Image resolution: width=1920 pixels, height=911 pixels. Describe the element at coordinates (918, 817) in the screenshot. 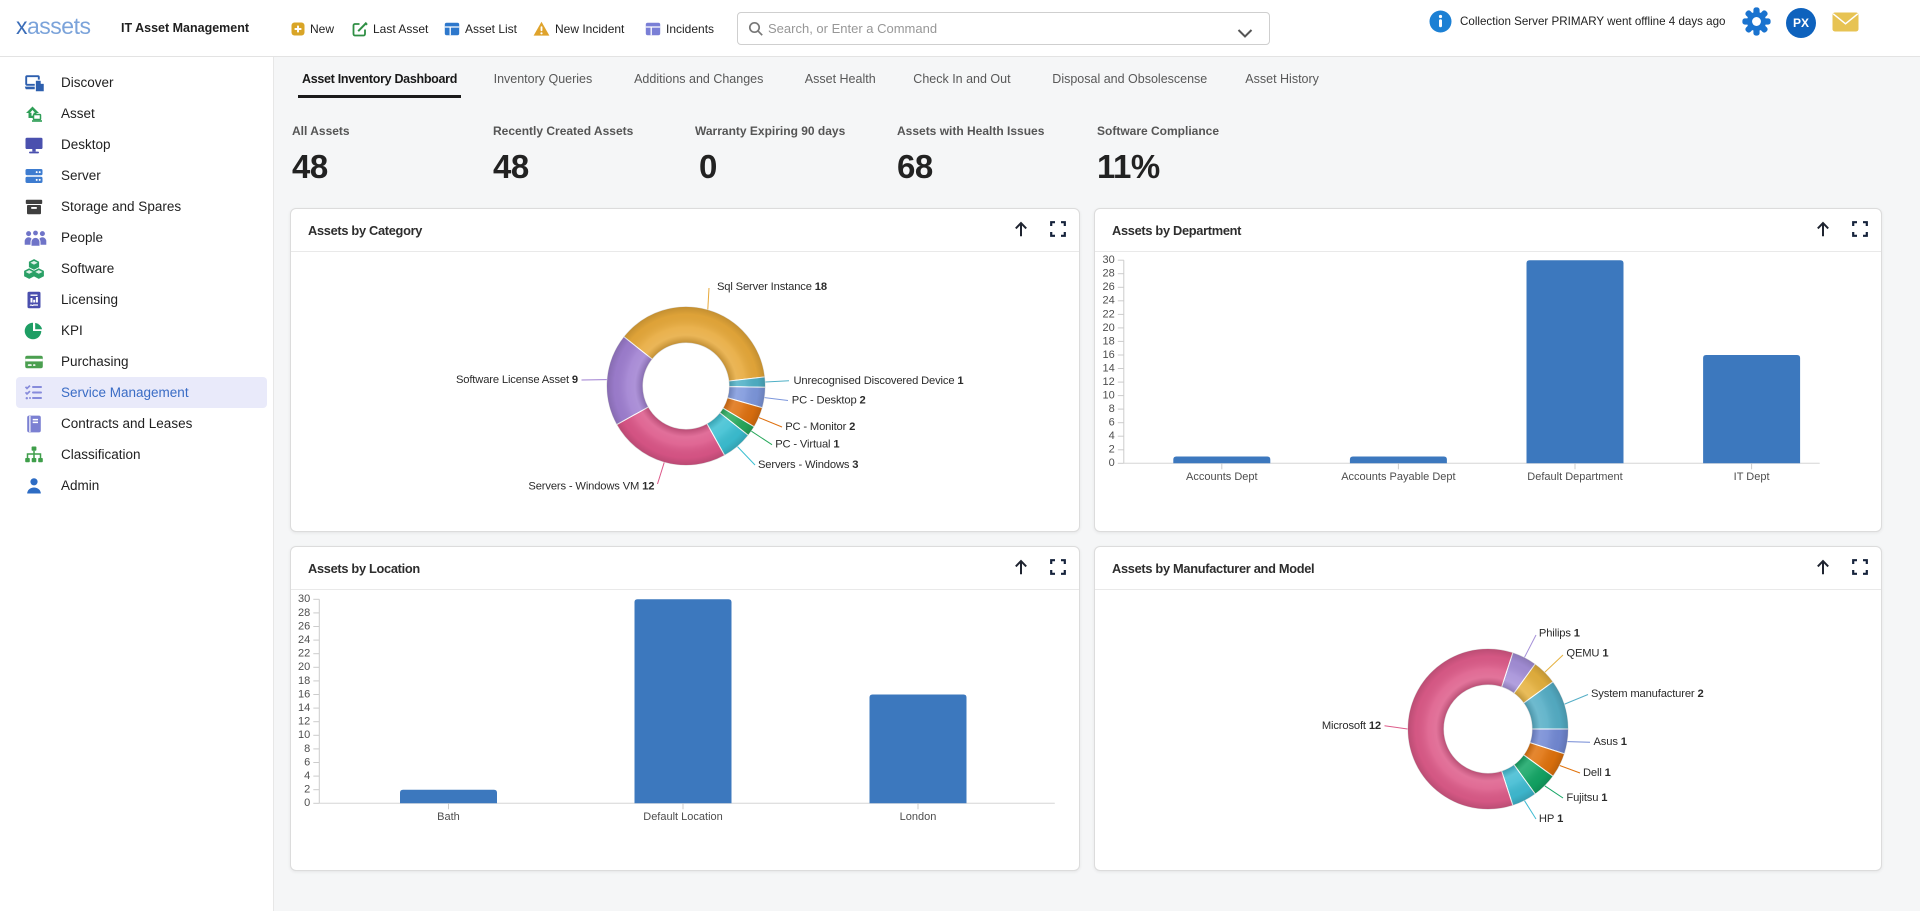

I see `svg-text: London` at that location.